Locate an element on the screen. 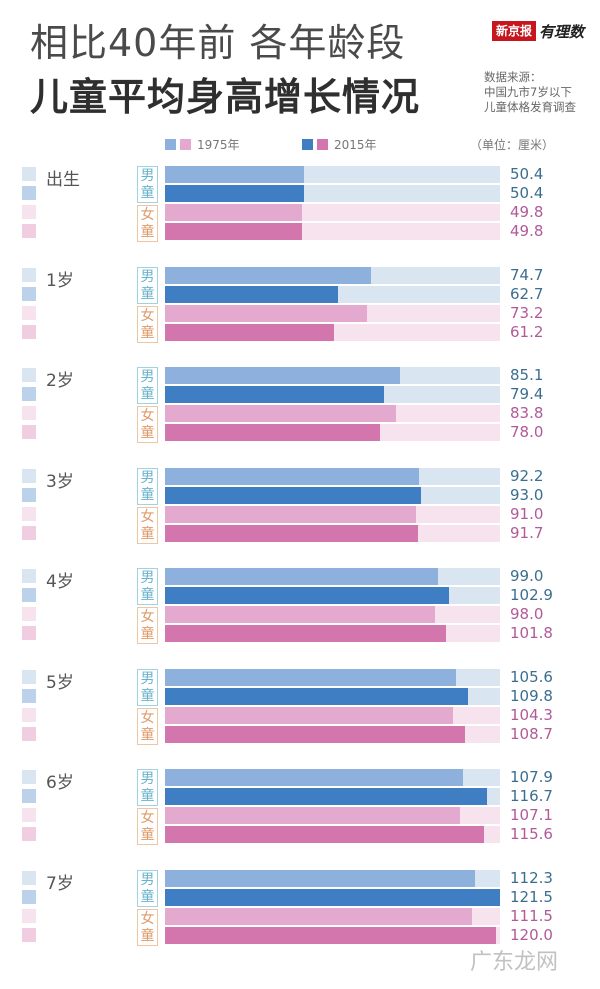  value-label-girl-2015: 101.8 is located at coordinates (531, 633).